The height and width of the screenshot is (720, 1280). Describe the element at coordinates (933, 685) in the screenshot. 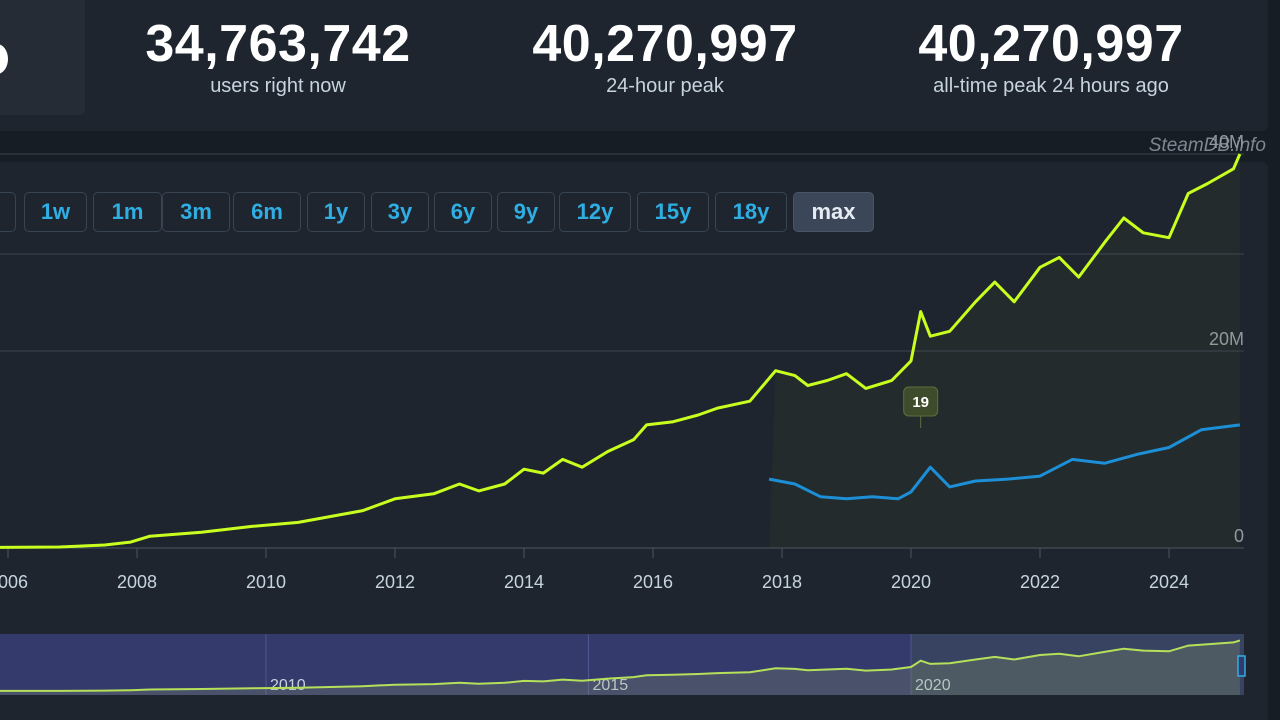

I see `navigator-tick-label: 2020` at that location.